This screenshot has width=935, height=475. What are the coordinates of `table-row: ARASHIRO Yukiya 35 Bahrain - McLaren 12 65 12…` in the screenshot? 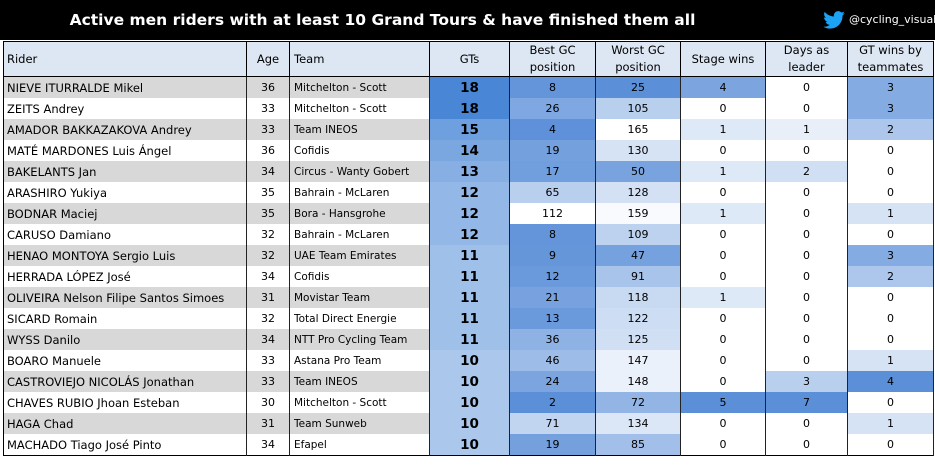 It's located at (468, 192).